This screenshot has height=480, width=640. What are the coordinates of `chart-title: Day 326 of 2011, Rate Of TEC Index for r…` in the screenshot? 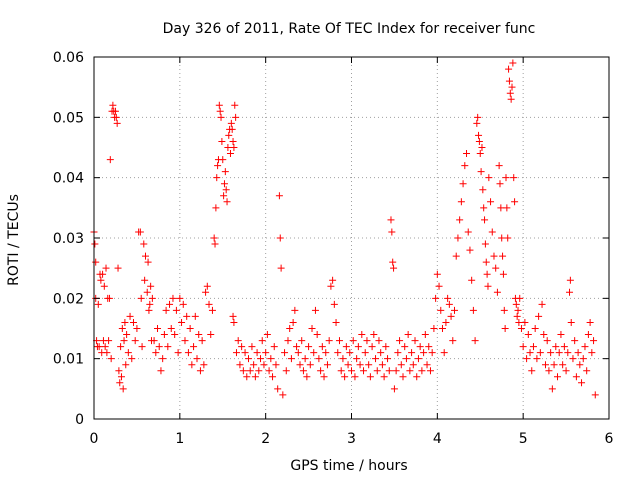 It's located at (349, 29).